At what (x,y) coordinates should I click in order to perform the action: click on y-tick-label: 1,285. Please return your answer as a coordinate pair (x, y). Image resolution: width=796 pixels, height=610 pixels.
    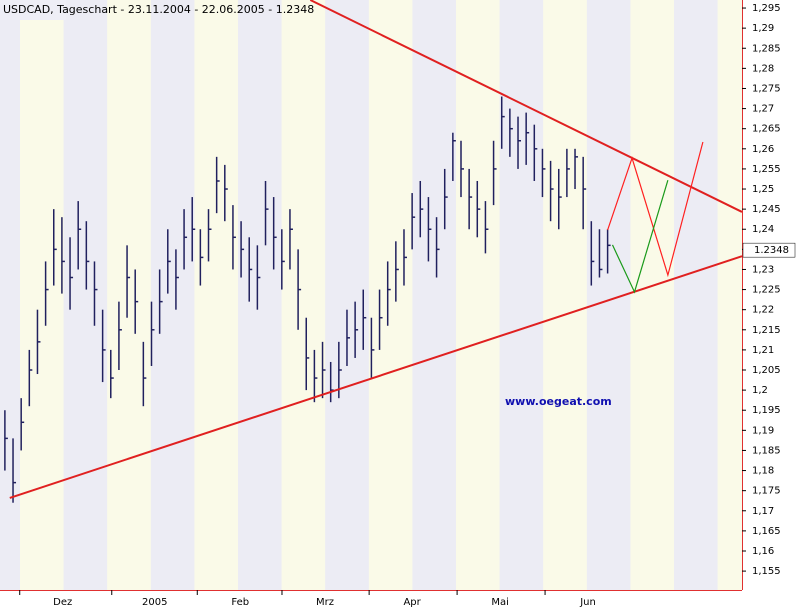
    Looking at the image, I should click on (766, 48).